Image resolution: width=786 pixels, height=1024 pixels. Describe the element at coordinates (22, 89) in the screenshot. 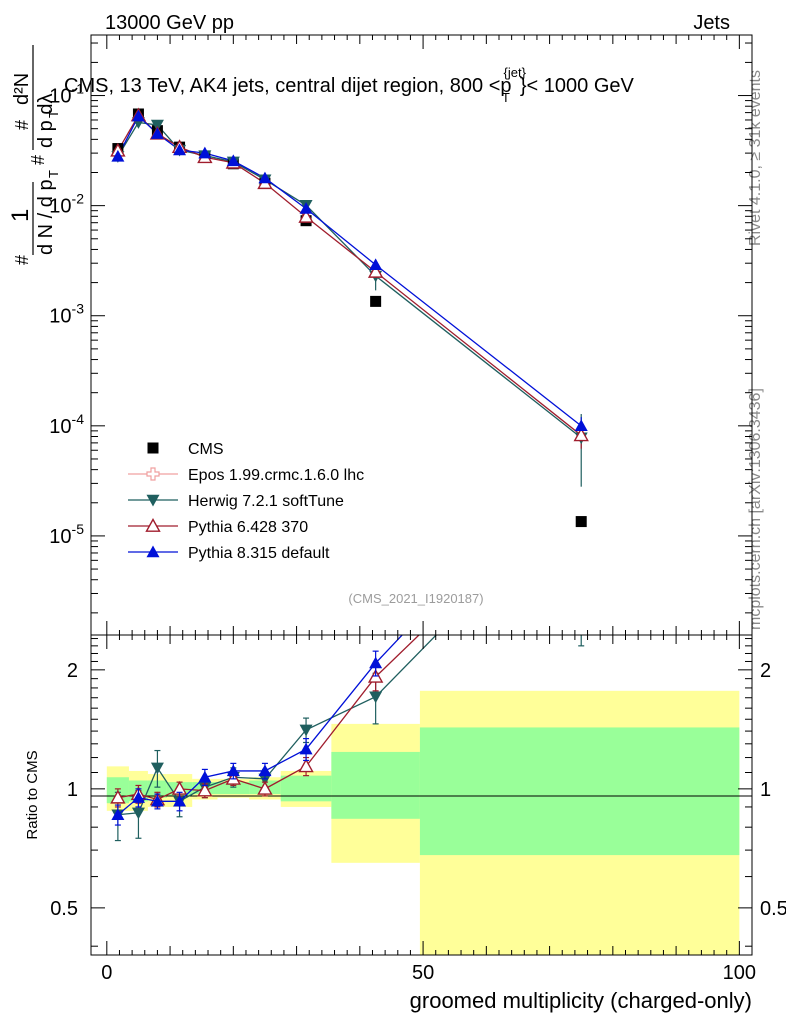

I see `y-label-d2n: d²N` at that location.